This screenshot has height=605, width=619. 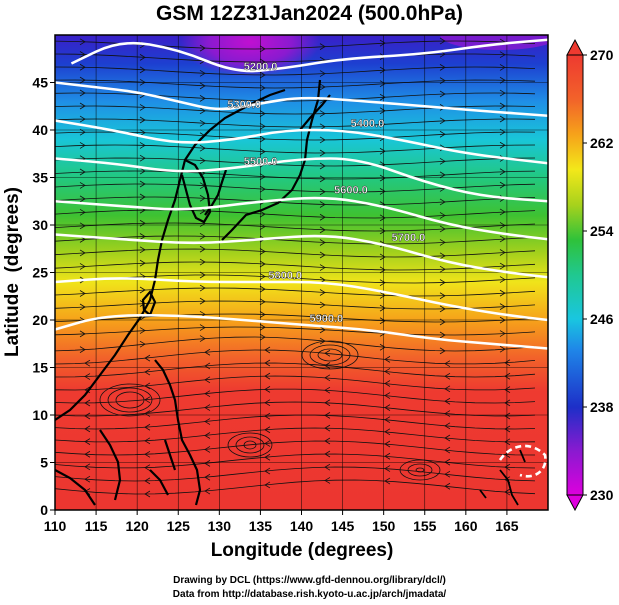 I want to click on colorbar-tick-label: 238, so click(x=602, y=407).